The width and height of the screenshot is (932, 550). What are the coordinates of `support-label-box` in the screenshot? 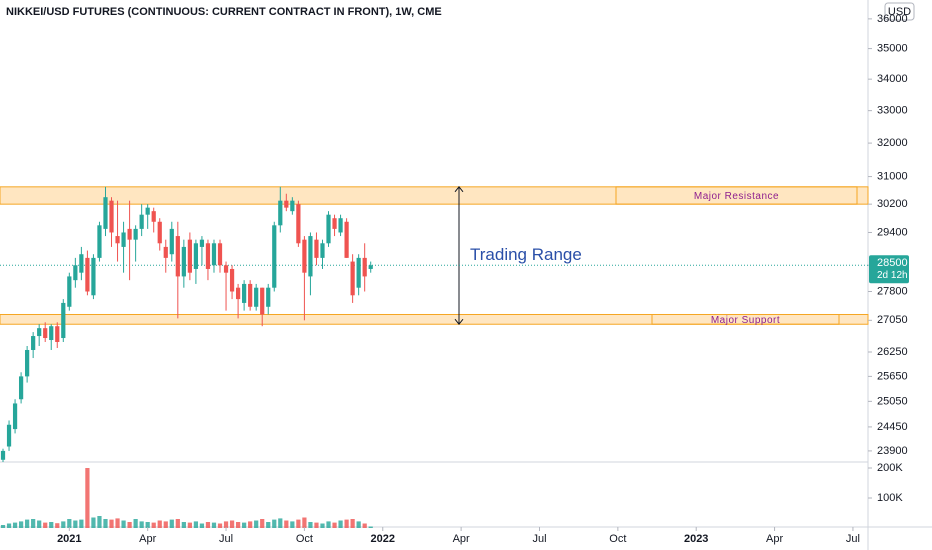 It's located at (745, 319).